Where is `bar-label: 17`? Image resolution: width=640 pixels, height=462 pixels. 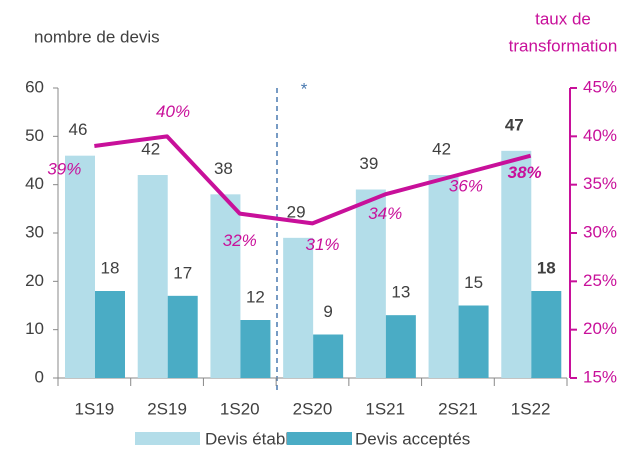 bar-label: 17 is located at coordinates (182, 272).